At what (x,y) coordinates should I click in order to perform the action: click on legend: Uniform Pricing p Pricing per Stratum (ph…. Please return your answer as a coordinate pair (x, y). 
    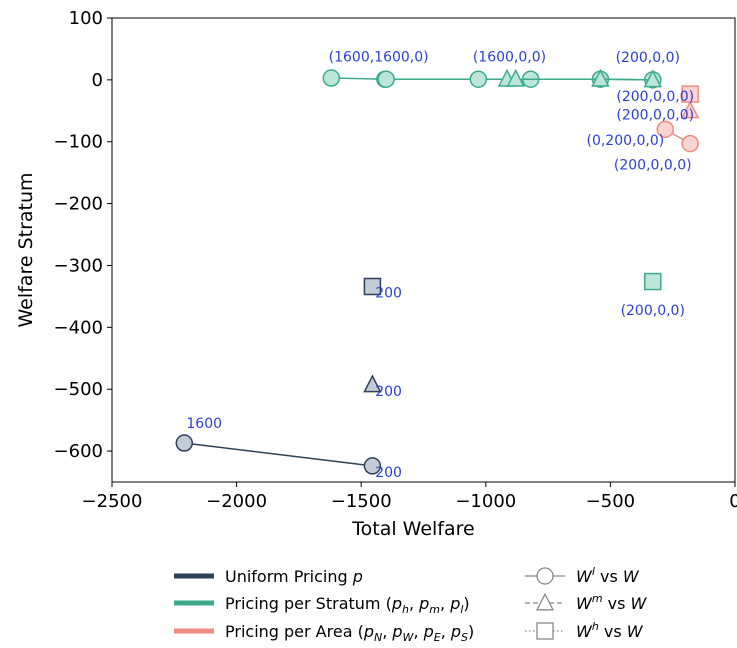
    Looking at the image, I should click on (411, 604).